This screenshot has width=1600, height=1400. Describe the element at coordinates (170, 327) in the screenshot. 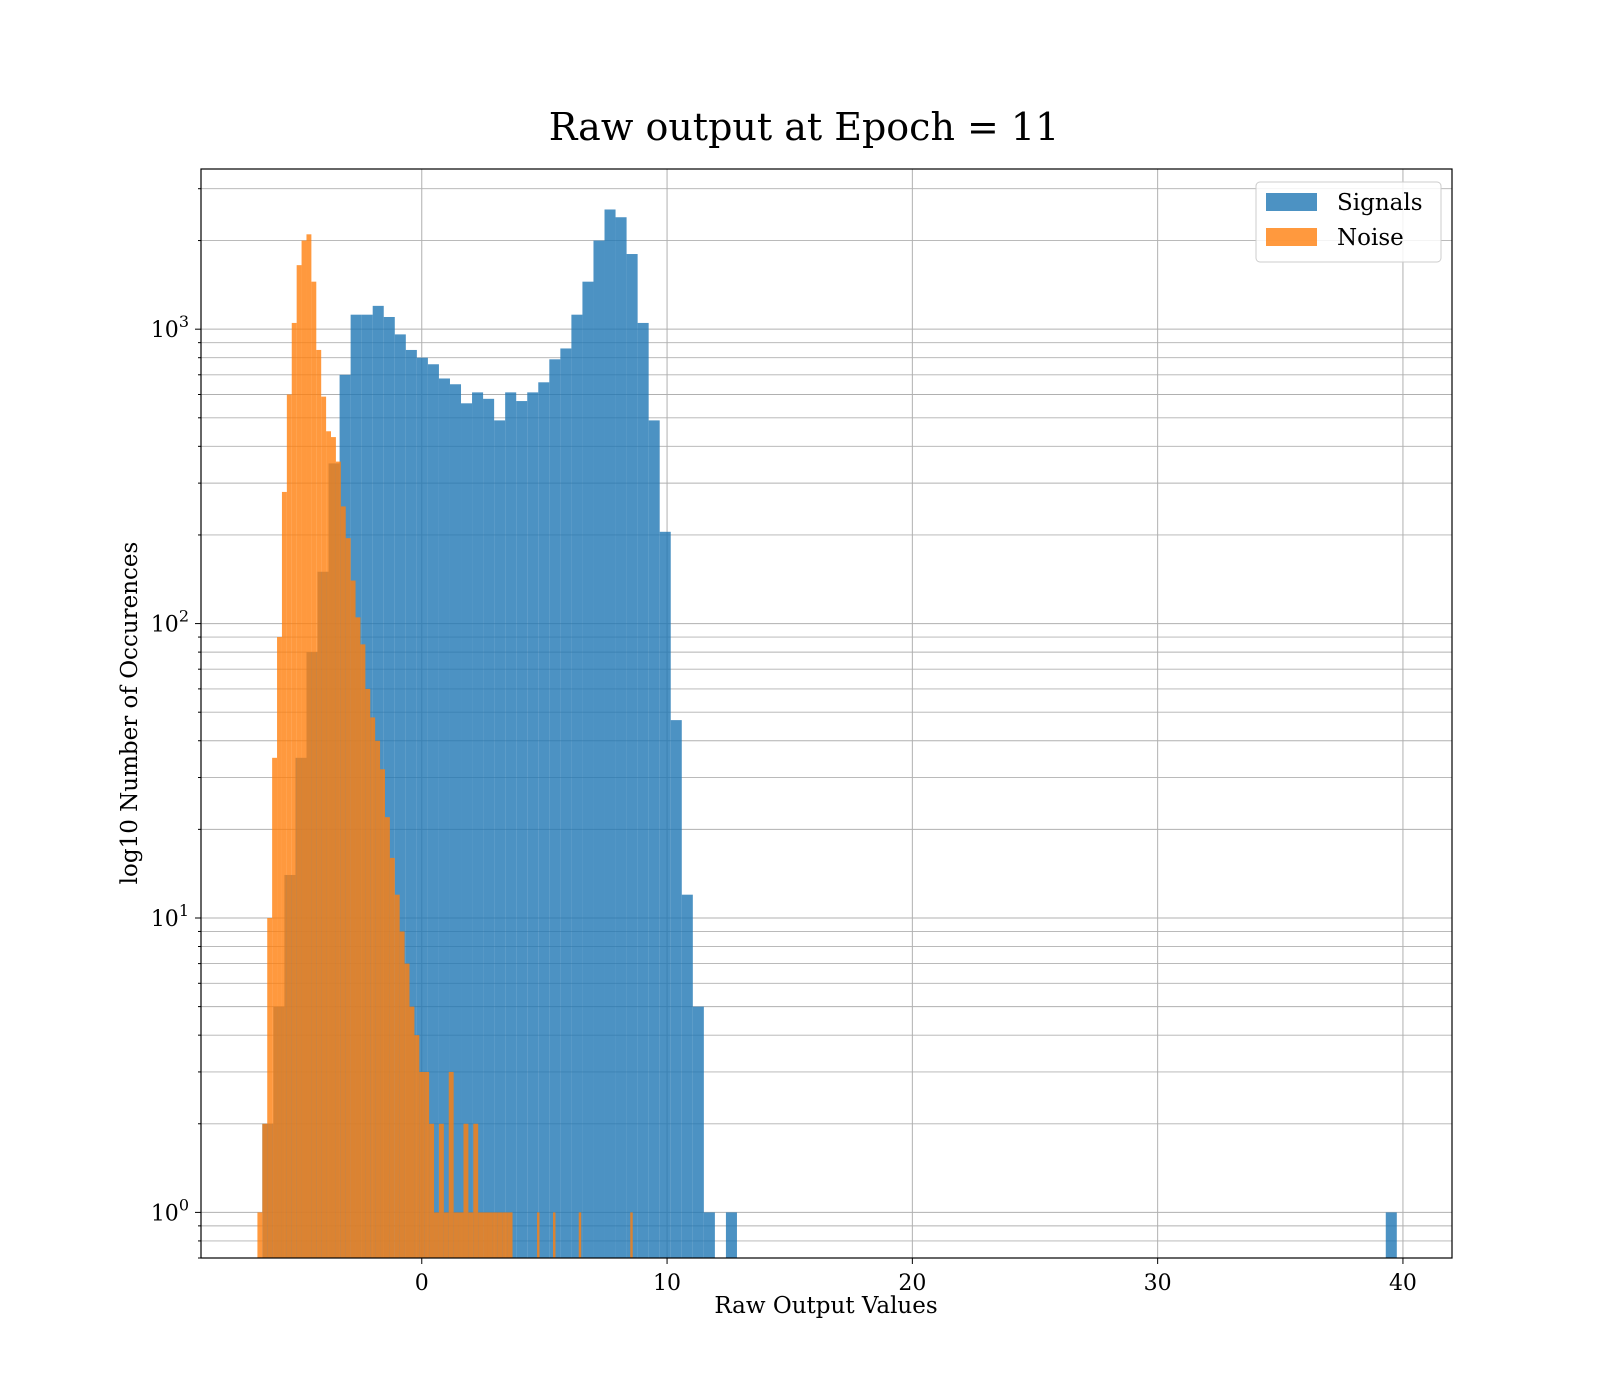

I see `y-tick-label: 10³` at that location.